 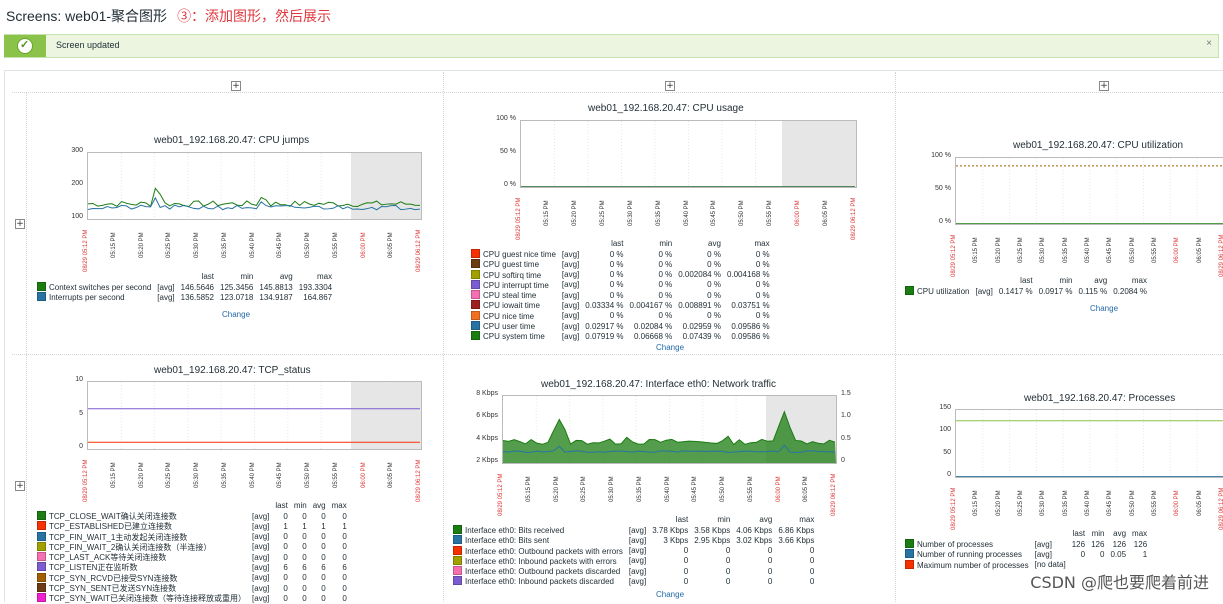 I want to click on legend-item-name: CPU guest time, so click(x=513, y=264).